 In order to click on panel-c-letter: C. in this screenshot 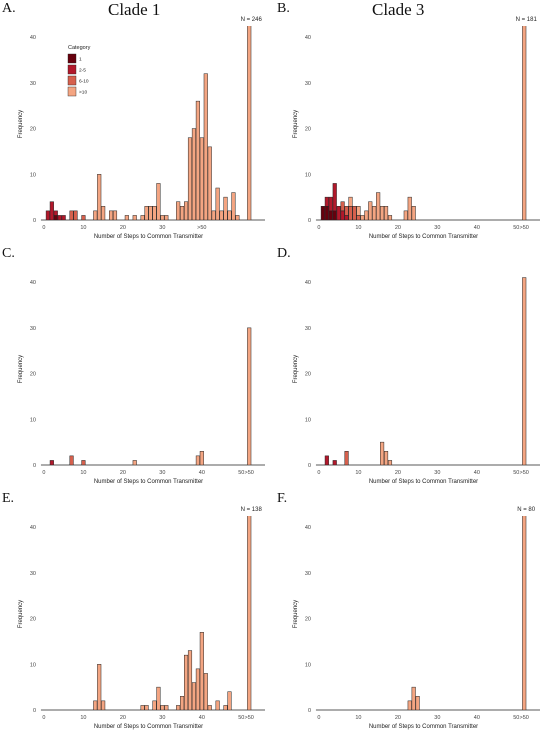, I will do `click(8, 253)`.